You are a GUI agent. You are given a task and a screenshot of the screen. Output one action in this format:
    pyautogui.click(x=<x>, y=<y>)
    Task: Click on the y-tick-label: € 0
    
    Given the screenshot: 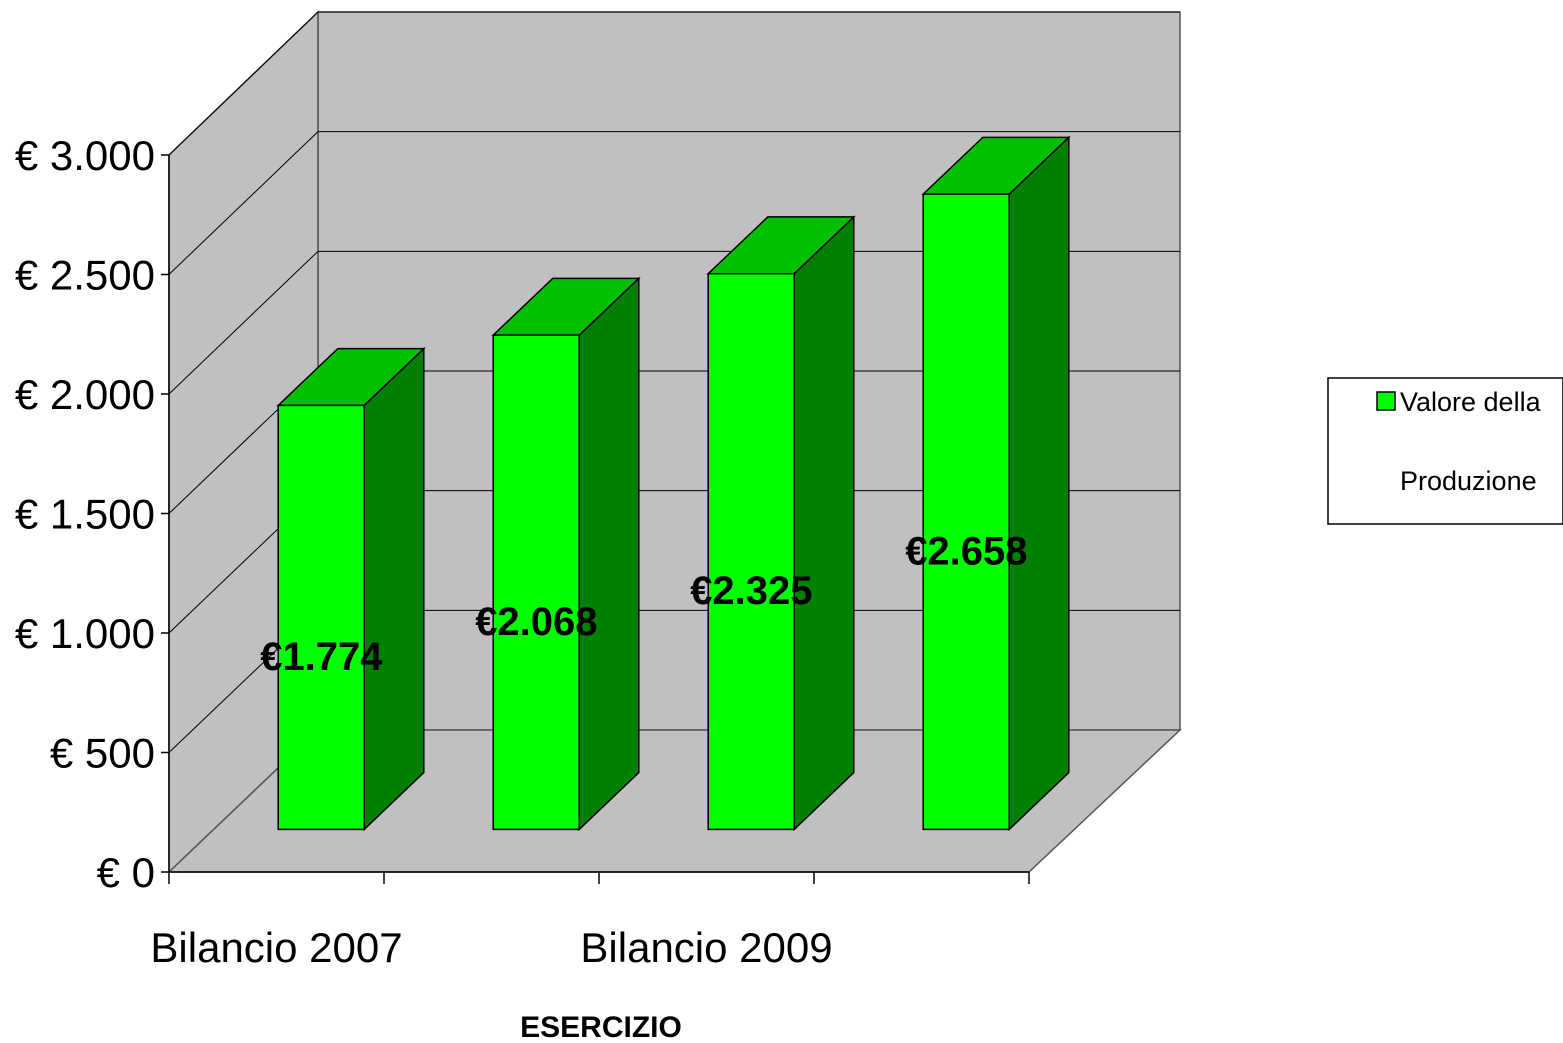 What is the action you would take?
    pyautogui.click(x=126, y=872)
    